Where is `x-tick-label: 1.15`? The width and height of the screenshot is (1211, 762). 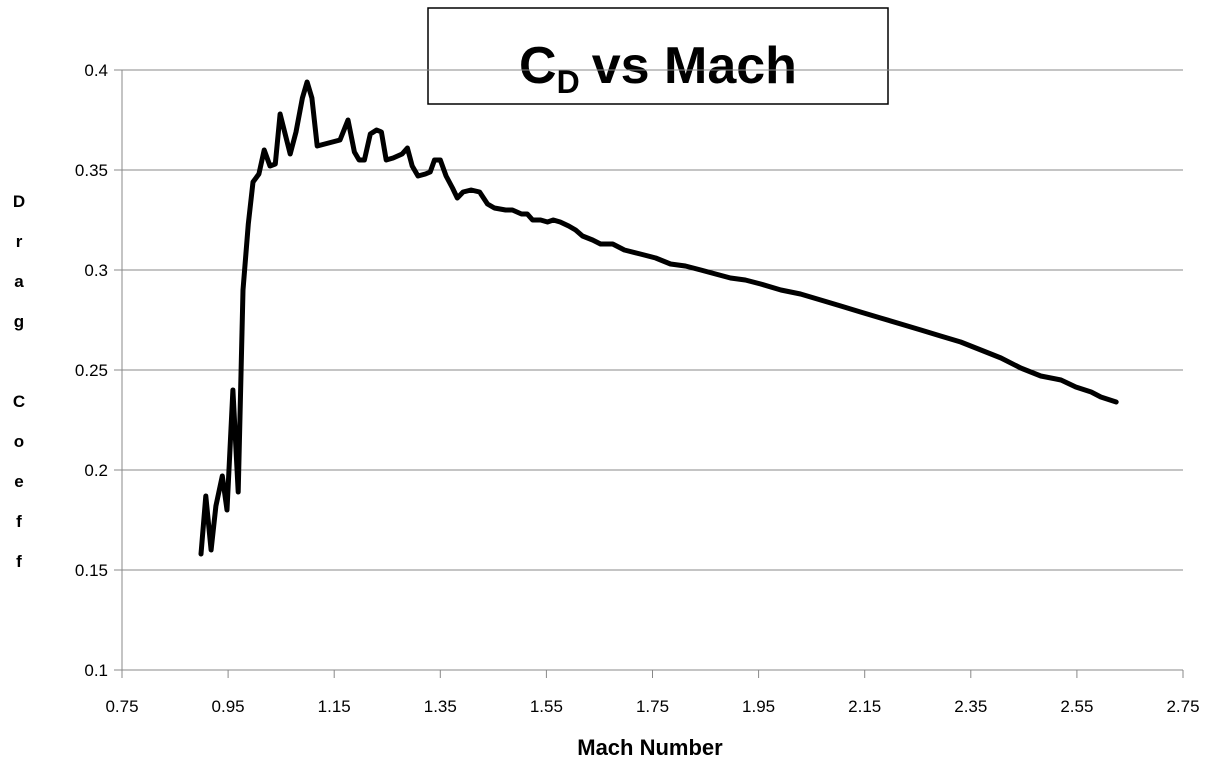
x-tick-label: 1.15 is located at coordinates (334, 706).